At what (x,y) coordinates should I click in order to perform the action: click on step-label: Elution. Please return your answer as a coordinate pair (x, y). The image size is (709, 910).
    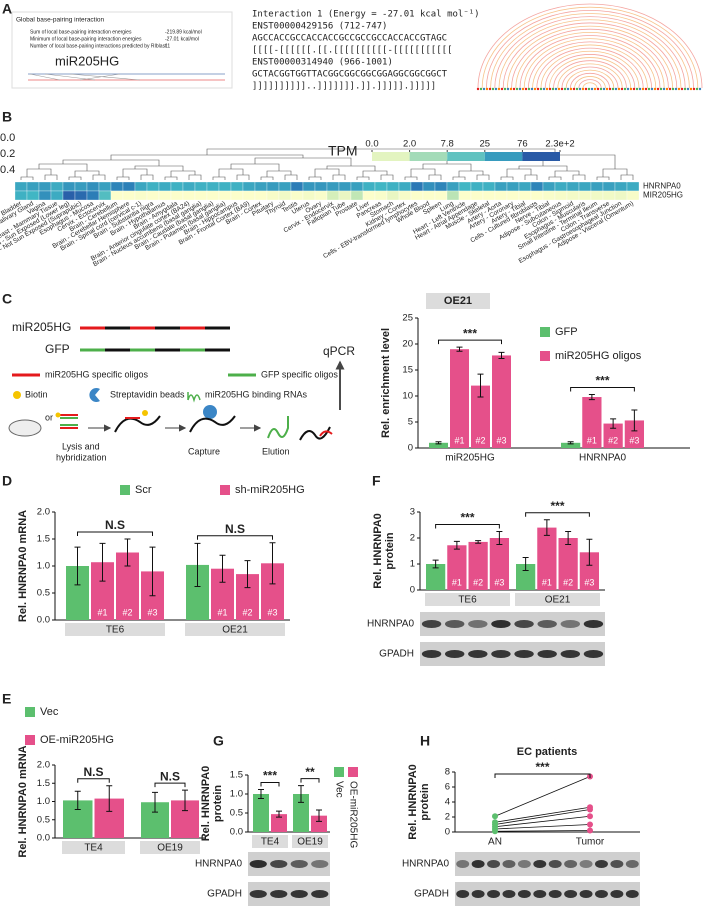
    Looking at the image, I should click on (276, 451).